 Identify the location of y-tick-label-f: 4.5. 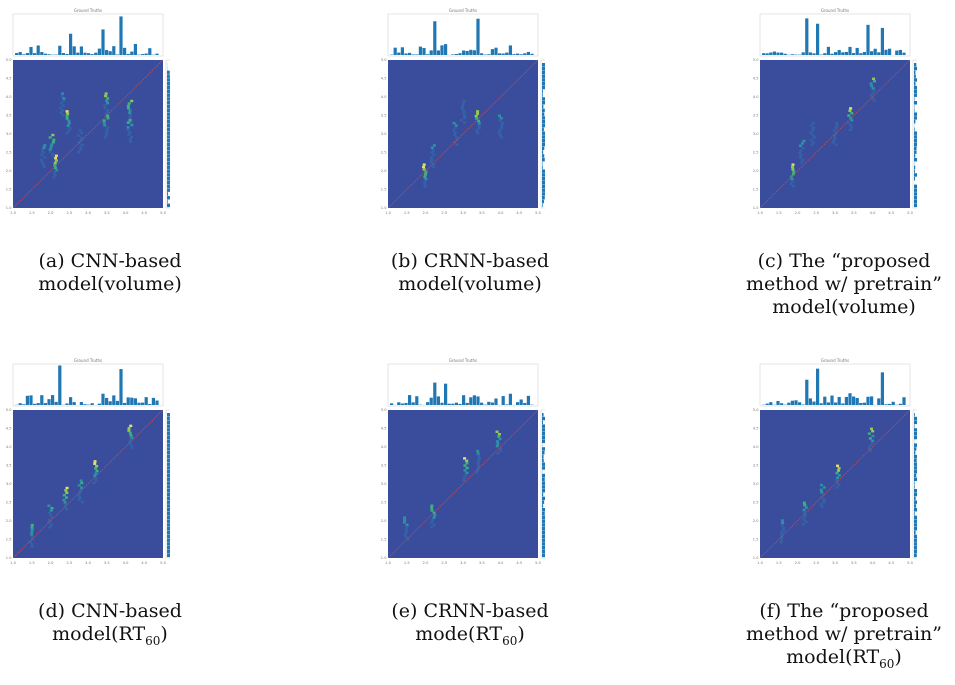
(756, 429).